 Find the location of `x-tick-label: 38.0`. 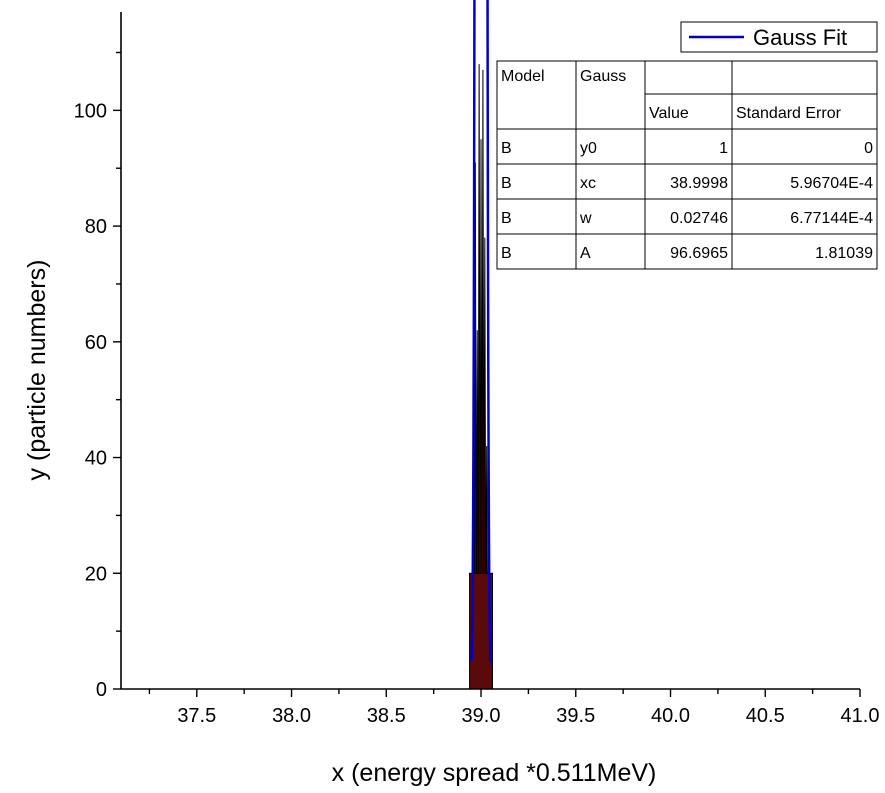

x-tick-label: 38.0 is located at coordinates (291, 716).